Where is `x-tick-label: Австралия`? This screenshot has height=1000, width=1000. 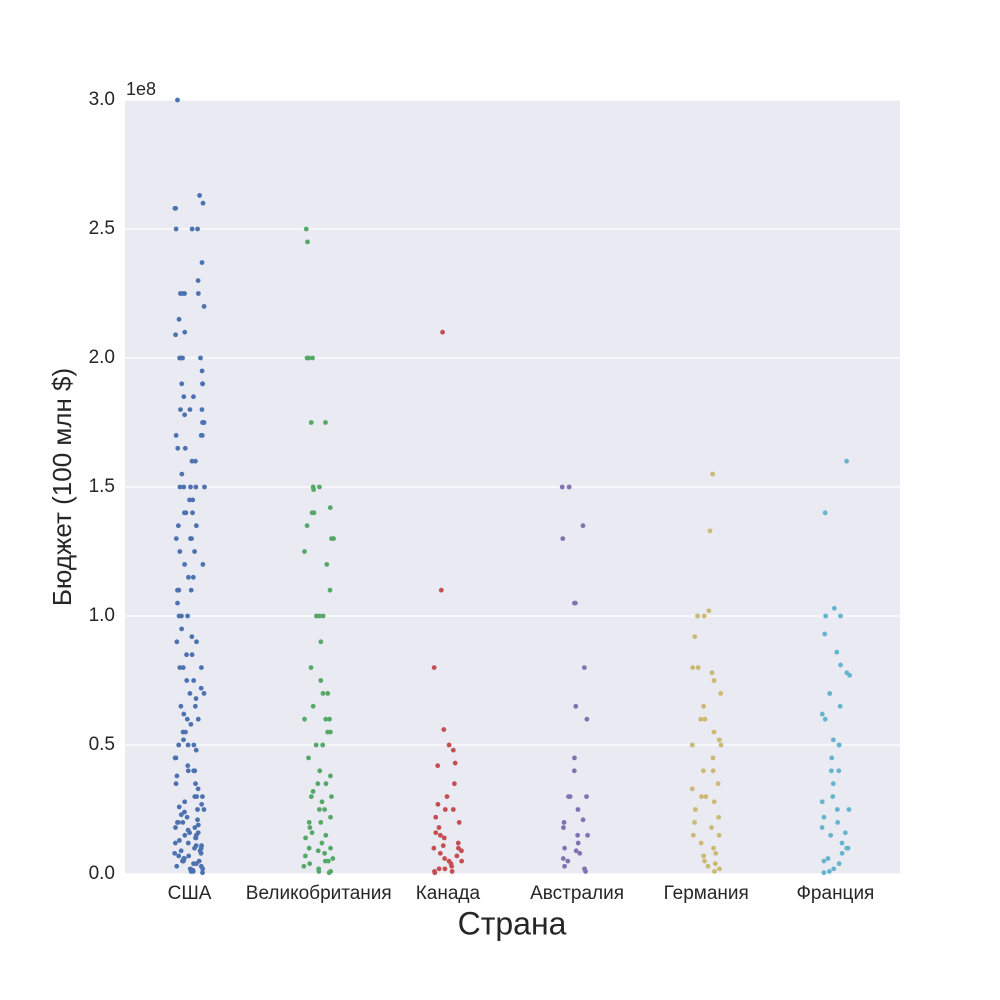
x-tick-label: Австралия is located at coordinates (577, 893).